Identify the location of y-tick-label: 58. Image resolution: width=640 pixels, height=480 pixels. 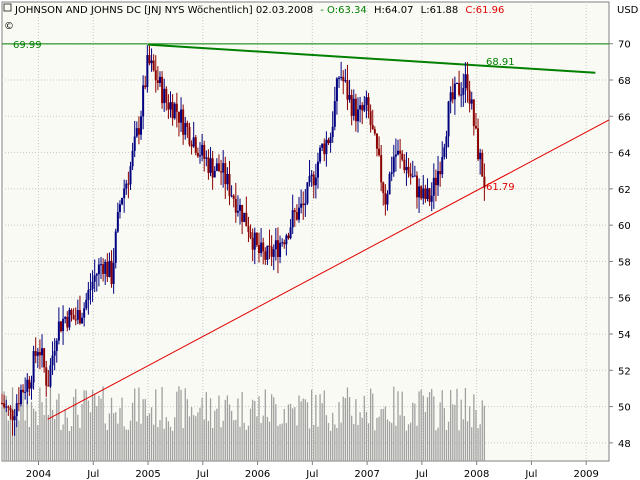
(624, 262).